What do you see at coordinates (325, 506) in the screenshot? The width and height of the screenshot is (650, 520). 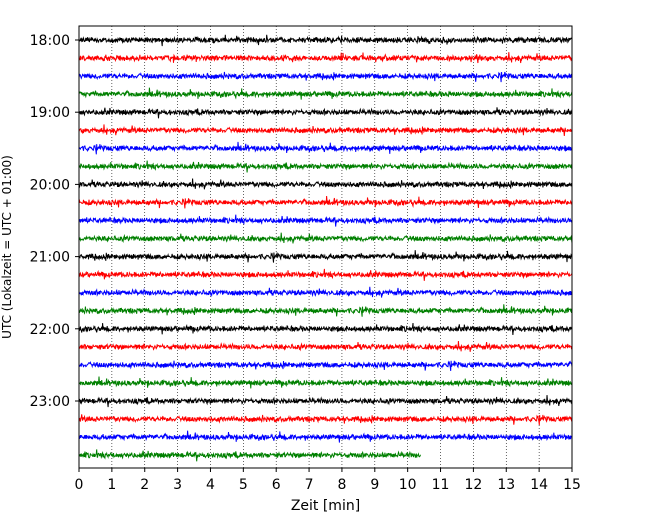 I see `x-axis-label: Zeit [min]` at bounding box center [325, 506].